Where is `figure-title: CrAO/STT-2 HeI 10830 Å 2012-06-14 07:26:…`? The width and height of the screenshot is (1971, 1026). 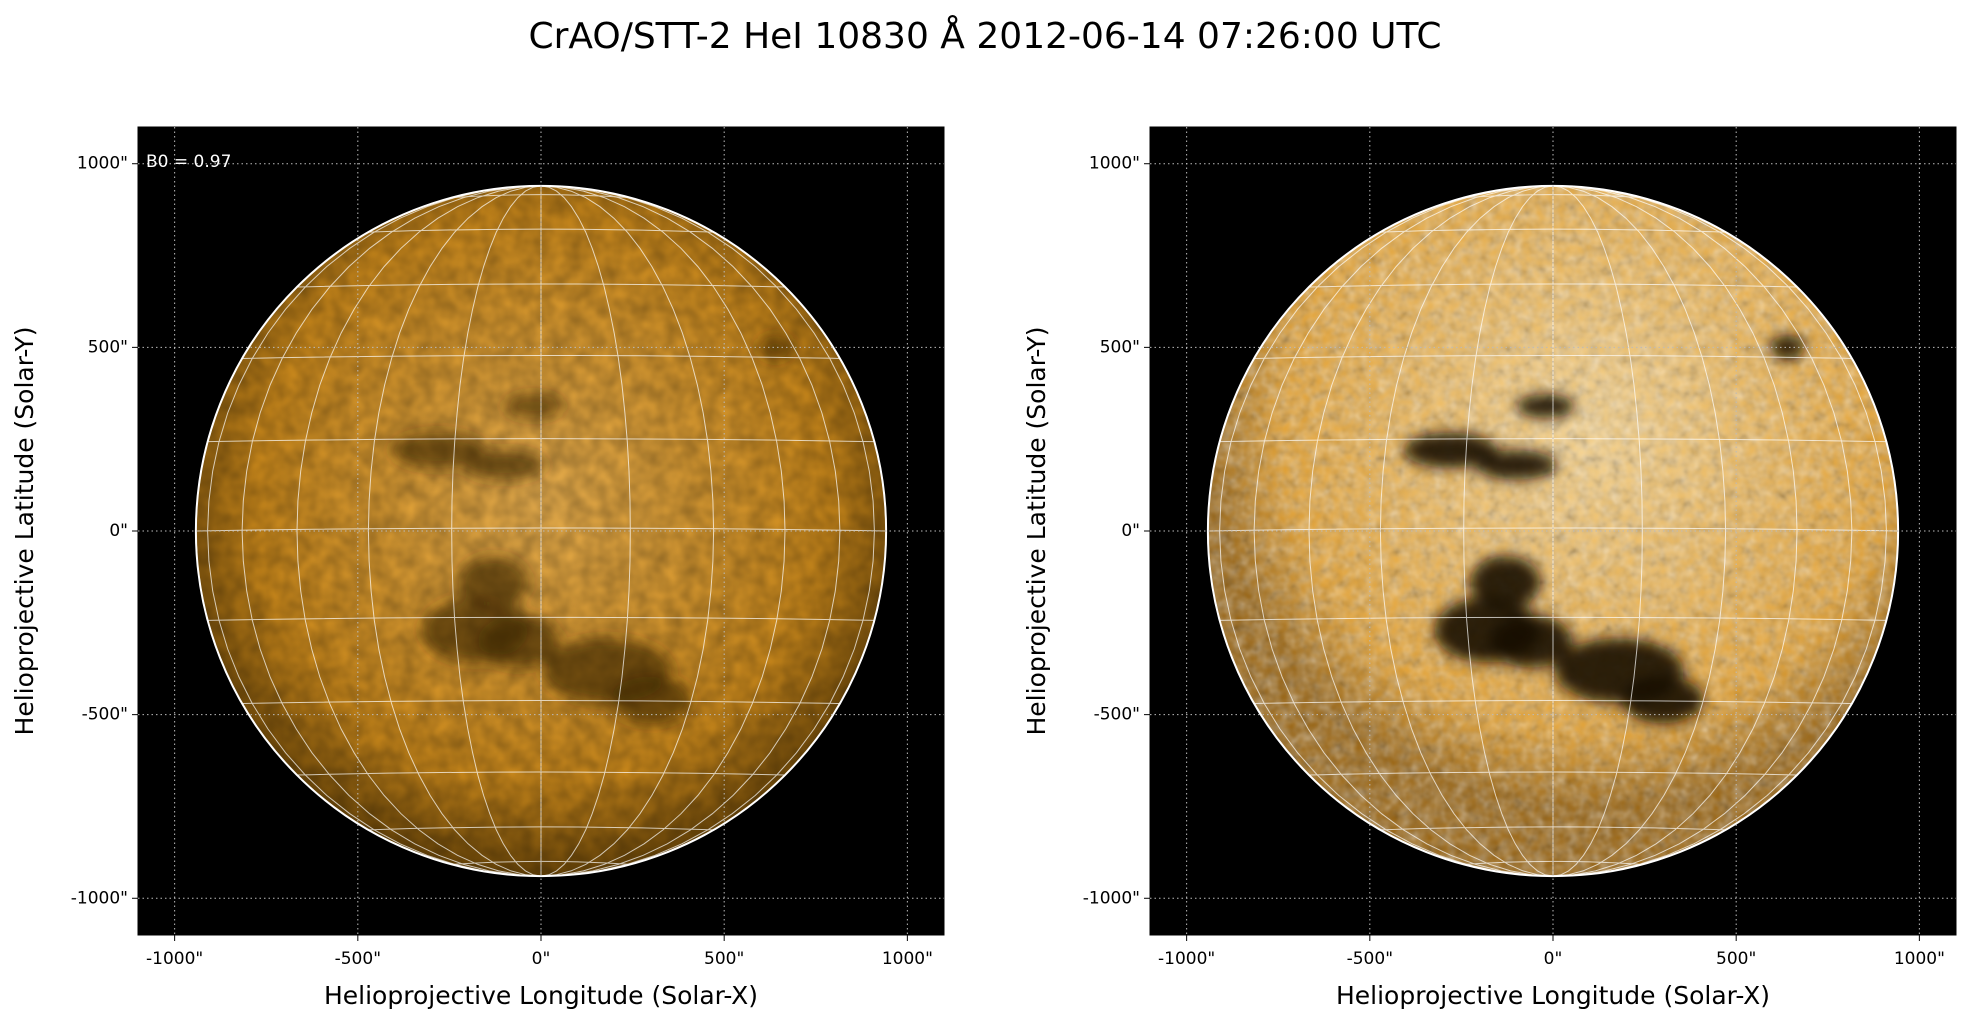
figure-title: CrAO/STT-2 HeI 10830 Å 2012-06-14 07:26:… is located at coordinates (984, 35).